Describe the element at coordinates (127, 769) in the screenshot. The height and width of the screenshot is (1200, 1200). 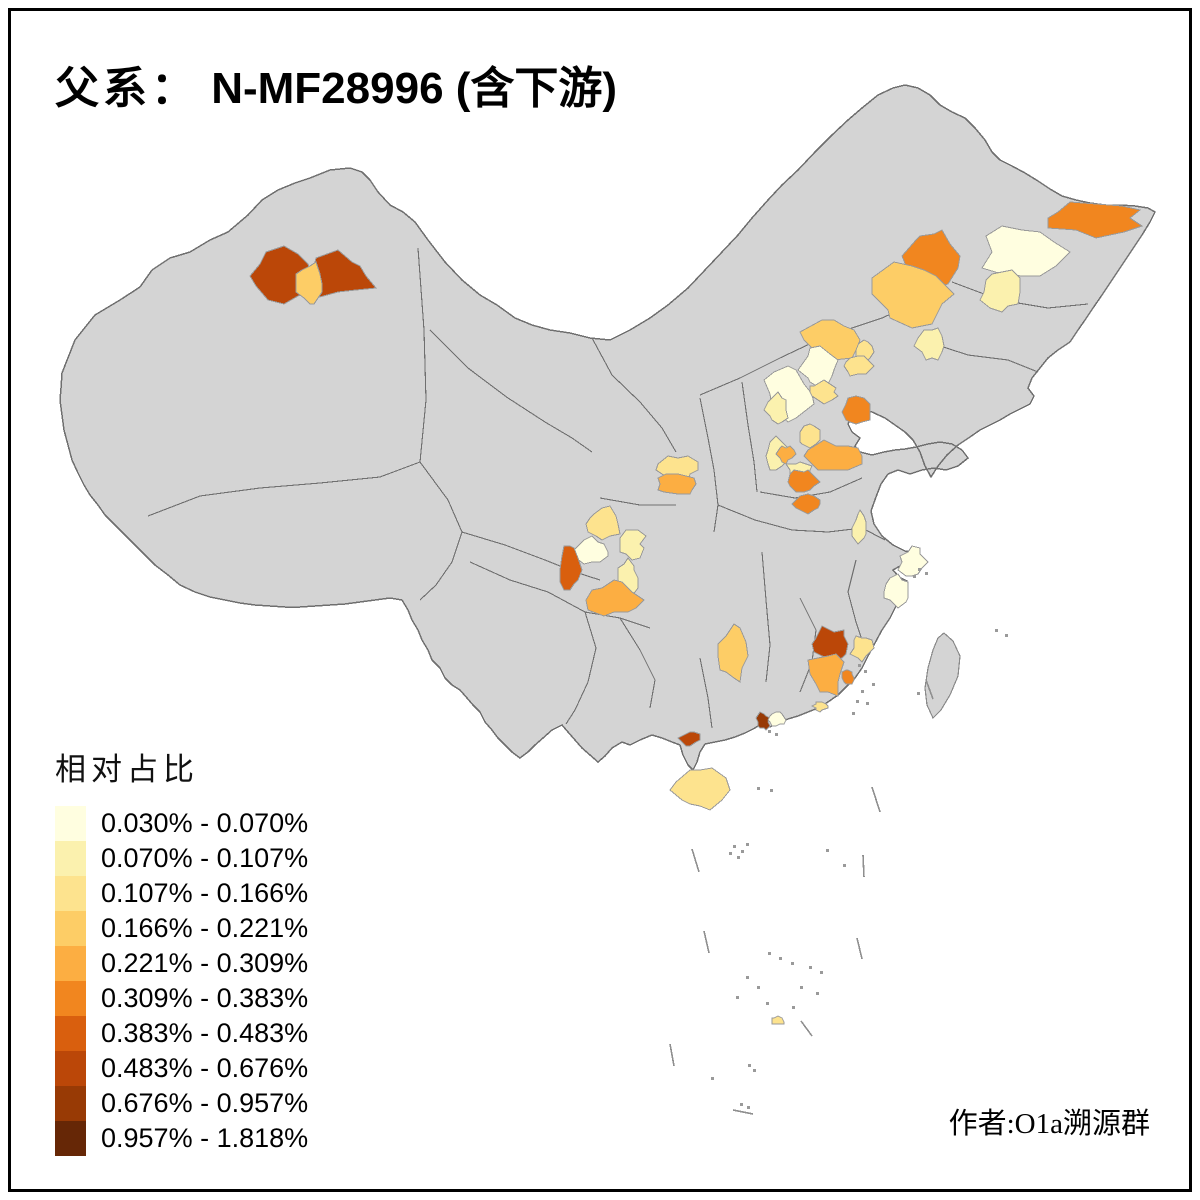
I see `legend-title: 相对占比` at that location.